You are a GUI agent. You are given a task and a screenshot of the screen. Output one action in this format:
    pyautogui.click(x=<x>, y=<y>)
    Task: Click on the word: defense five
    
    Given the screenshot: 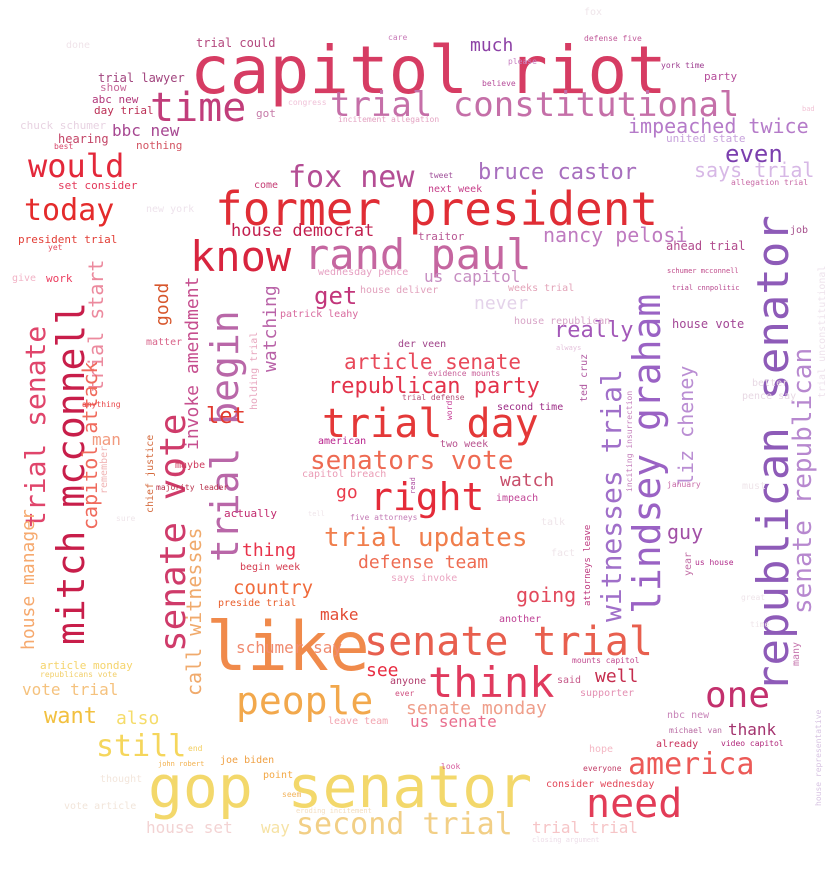 What is the action you would take?
    pyautogui.click(x=613, y=38)
    